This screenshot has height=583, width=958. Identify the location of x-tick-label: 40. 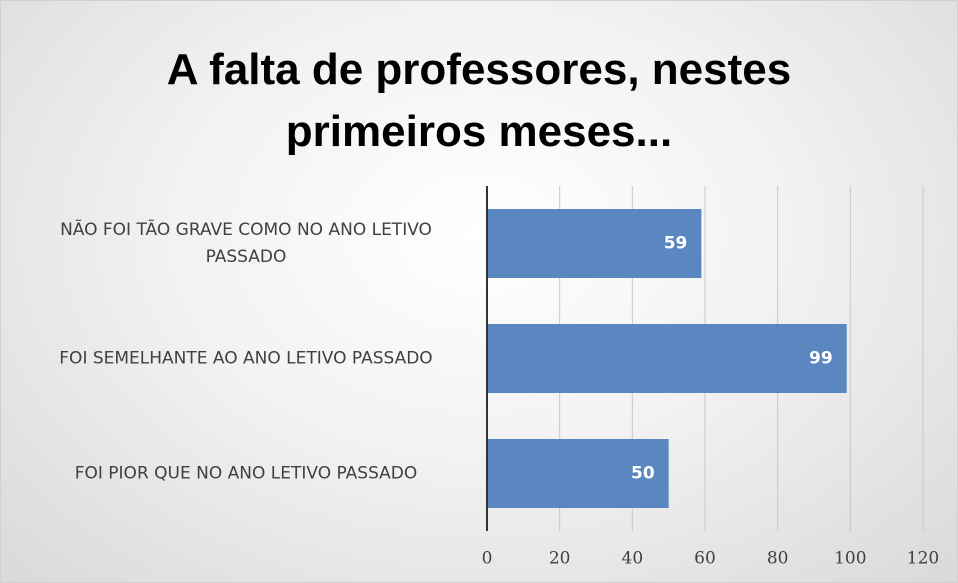
(633, 559).